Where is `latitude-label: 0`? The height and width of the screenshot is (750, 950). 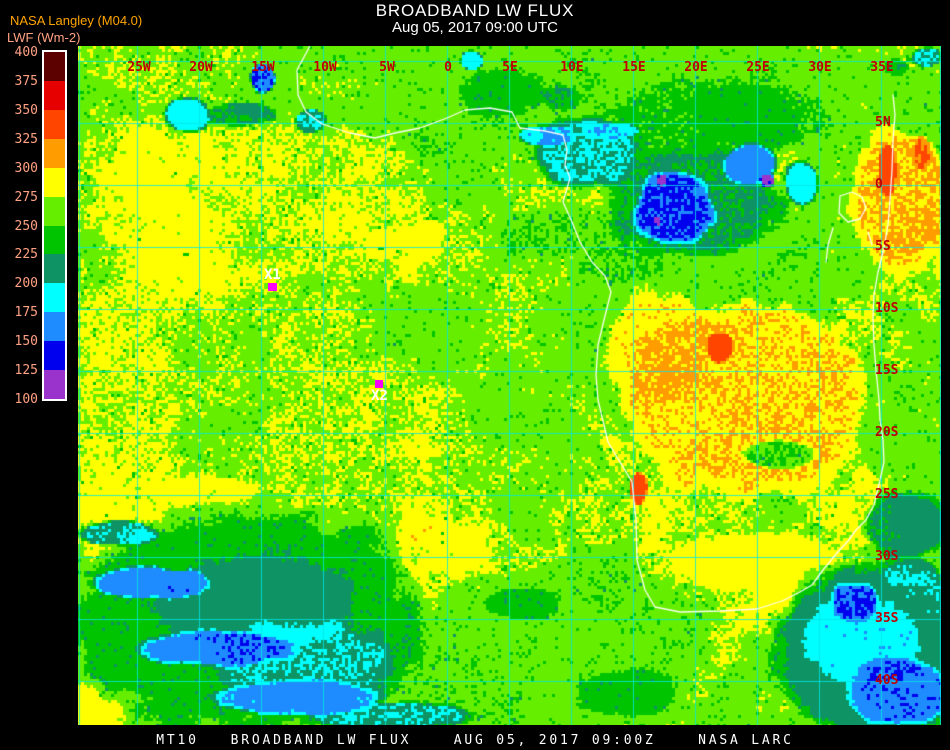 latitude-label: 0 is located at coordinates (879, 184).